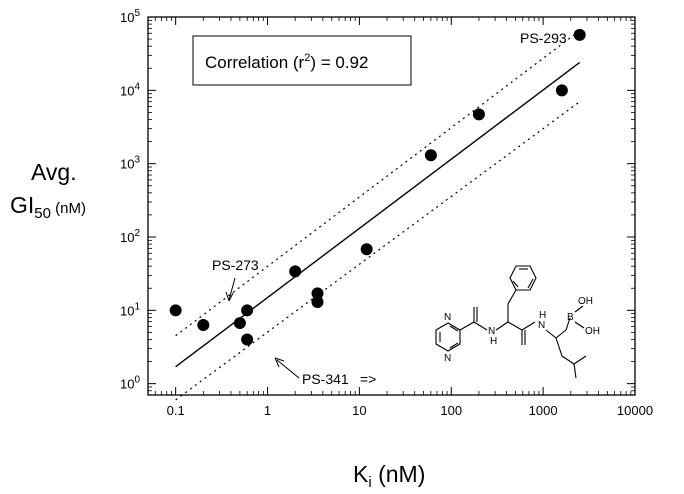 The height and width of the screenshot is (494, 684). Describe the element at coordinates (635, 410) in the screenshot. I see `x-tick-label: 10000` at that location.